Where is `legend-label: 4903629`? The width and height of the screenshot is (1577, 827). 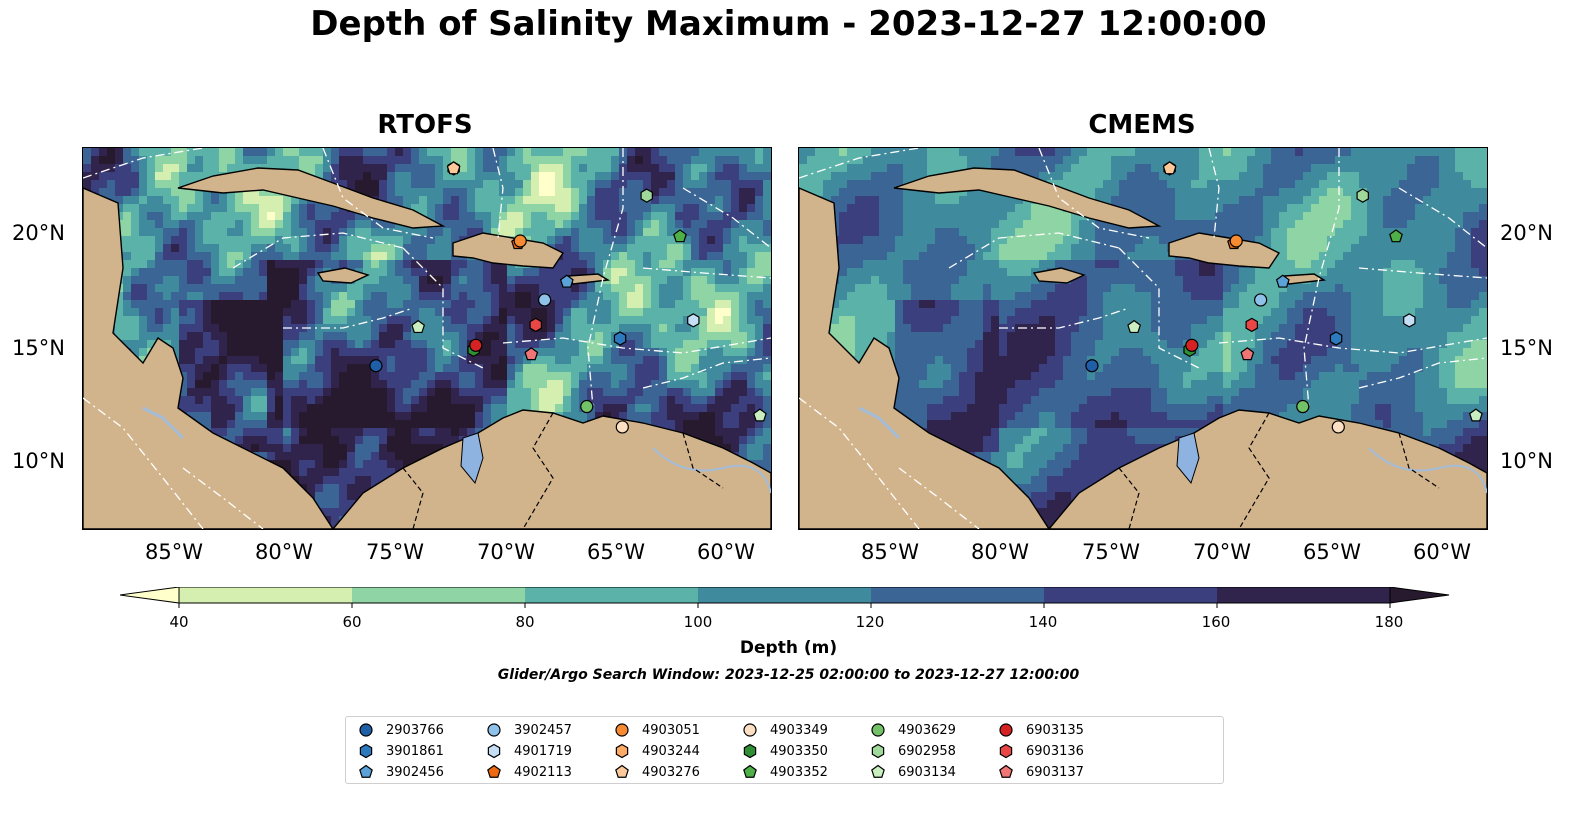 legend-label: 4903629 is located at coordinates (927, 730).